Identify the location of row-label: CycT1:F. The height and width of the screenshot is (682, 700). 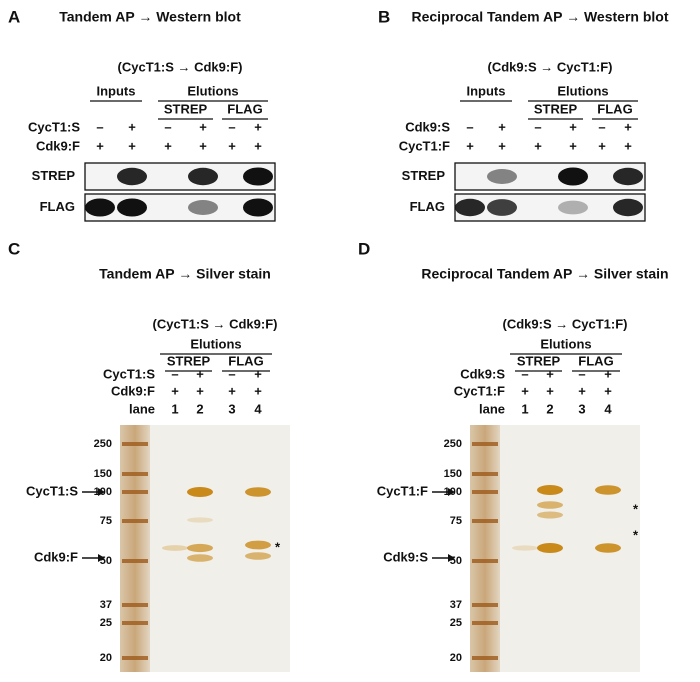
(479, 390).